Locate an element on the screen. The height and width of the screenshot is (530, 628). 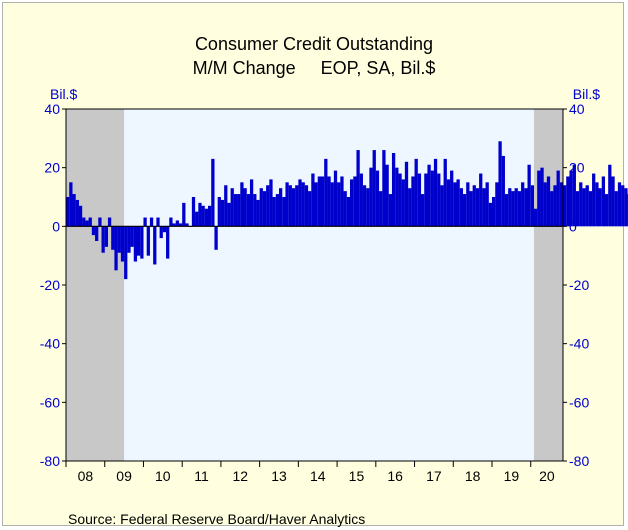
chart-title: Consumer Credit Outstanding is located at coordinates (314, 44).